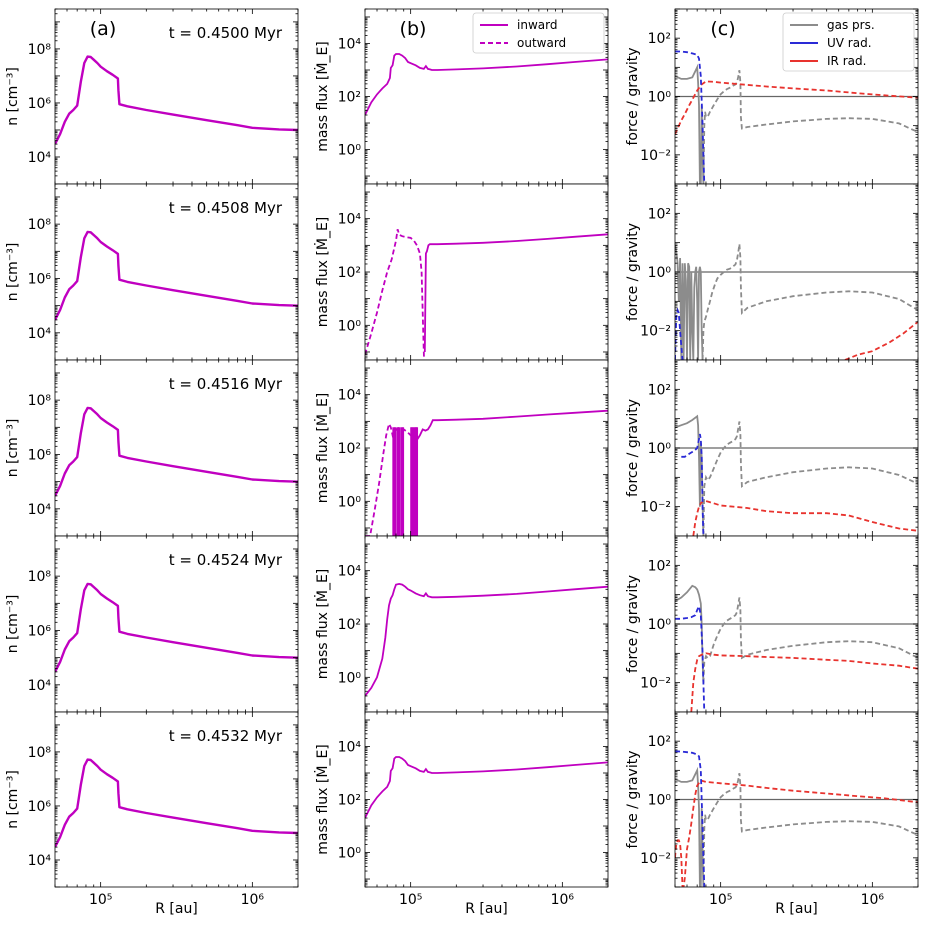 Image resolution: width=926 pixels, height=926 pixels. What do you see at coordinates (537, 25) in the screenshot?
I see `legend-label: inward` at bounding box center [537, 25].